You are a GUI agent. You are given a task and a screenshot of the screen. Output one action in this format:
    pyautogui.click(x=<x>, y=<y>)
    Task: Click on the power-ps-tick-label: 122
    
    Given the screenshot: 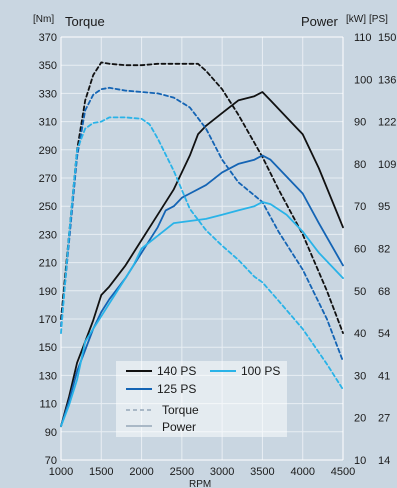 What is the action you would take?
    pyautogui.click(x=387, y=123)
    